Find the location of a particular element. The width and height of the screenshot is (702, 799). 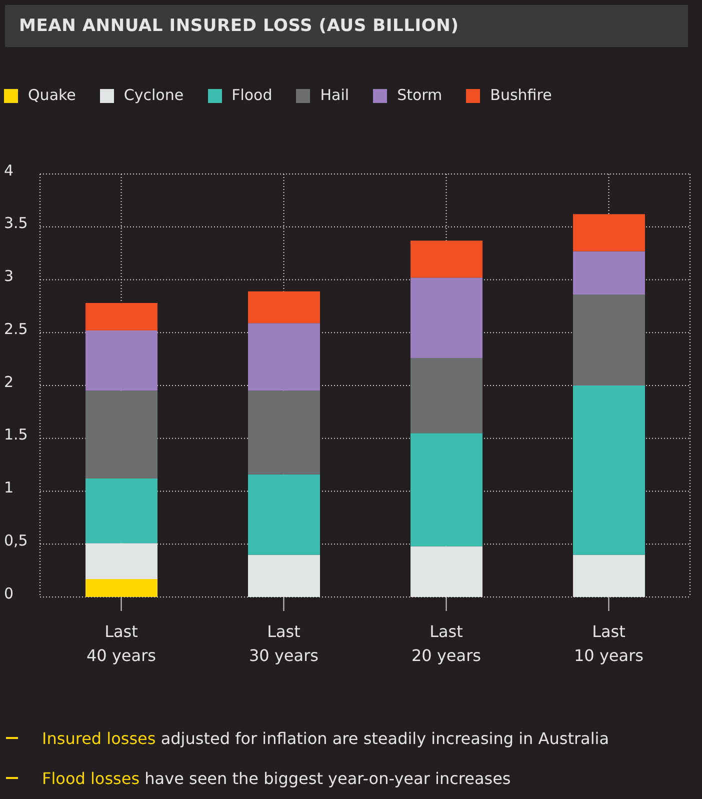

legend-label: Quake is located at coordinates (52, 95).